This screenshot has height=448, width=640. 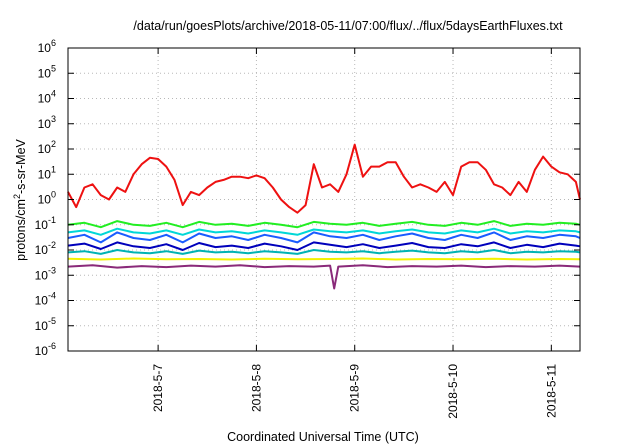 I want to click on y-axis-label-pre: protons/cm, so click(x=21, y=230).